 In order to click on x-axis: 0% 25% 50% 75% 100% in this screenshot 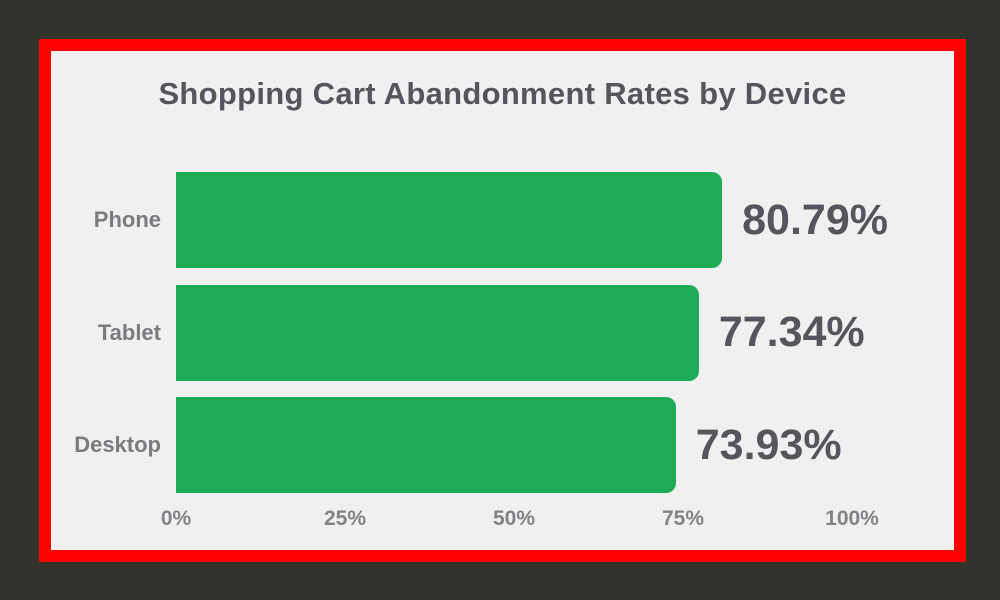, I will do `click(502, 521)`.